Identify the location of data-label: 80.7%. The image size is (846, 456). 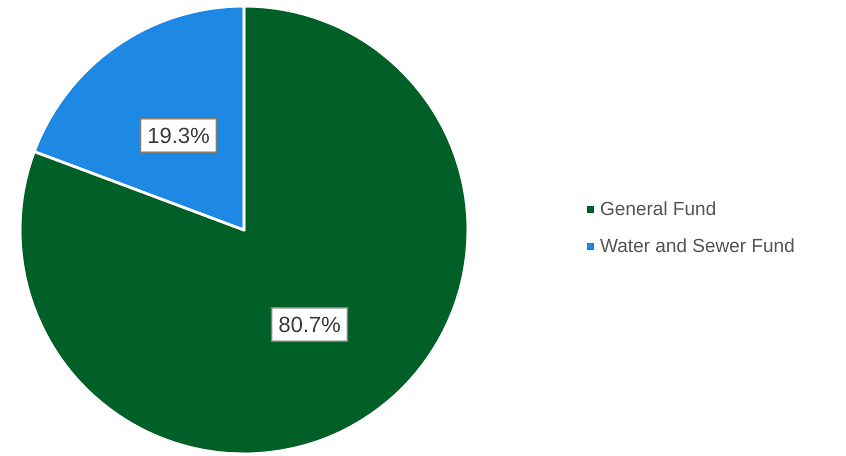
(309, 324).